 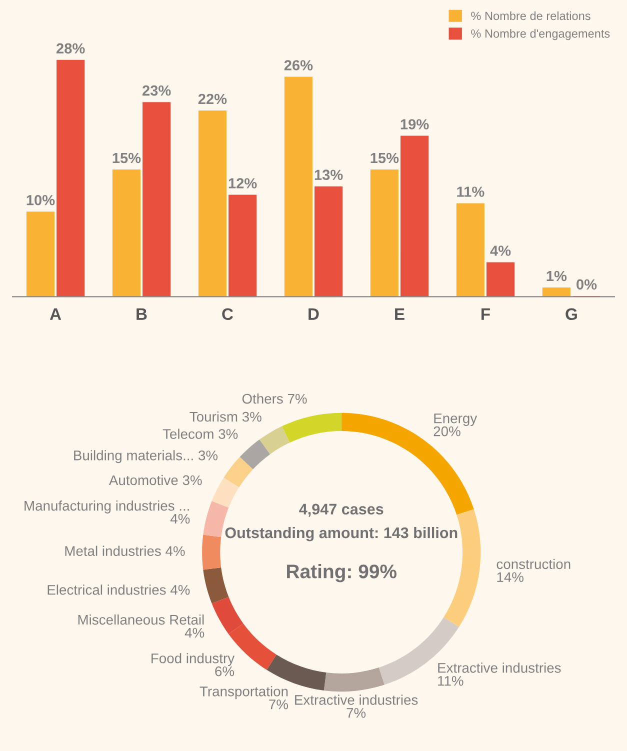 I want to click on slice-label: Telecom, so click(x=188, y=433).